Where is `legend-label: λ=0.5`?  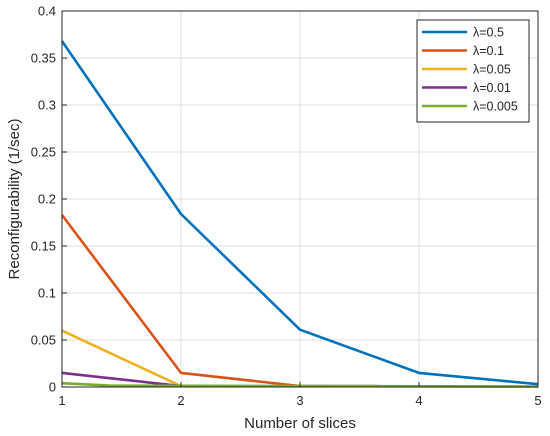
legend-label: λ=0.5 is located at coordinates (488, 33).